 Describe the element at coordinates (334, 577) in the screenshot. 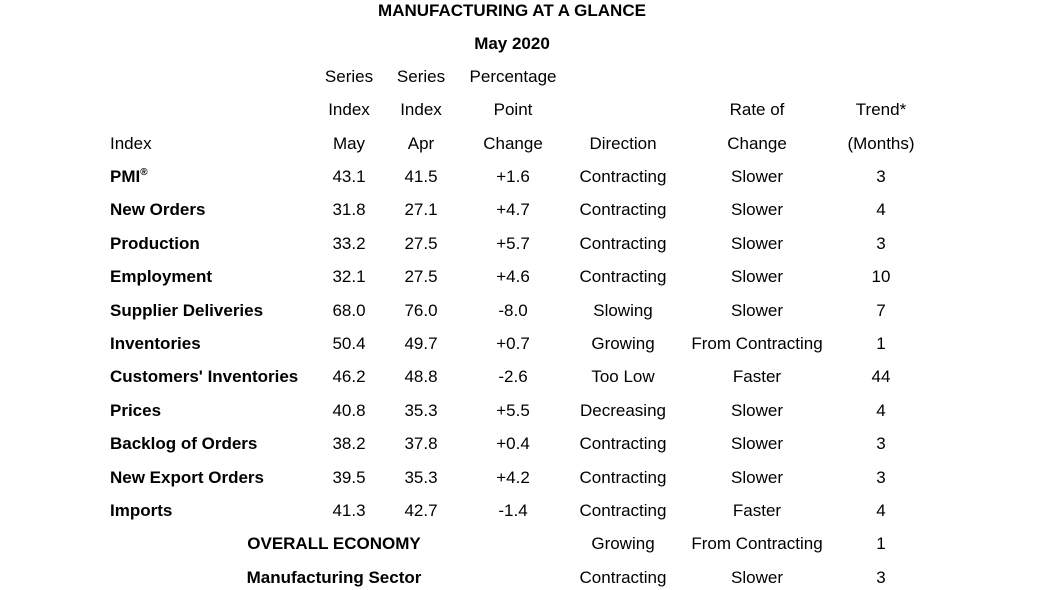

I see `overall-row-label: Manufacturing Sector` at that location.